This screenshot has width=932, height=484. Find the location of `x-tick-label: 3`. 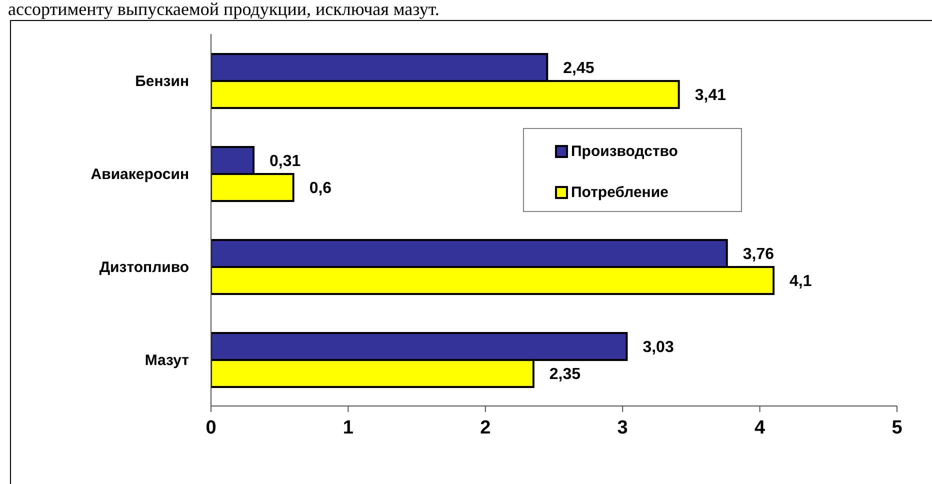

x-tick-label: 3 is located at coordinates (622, 427).